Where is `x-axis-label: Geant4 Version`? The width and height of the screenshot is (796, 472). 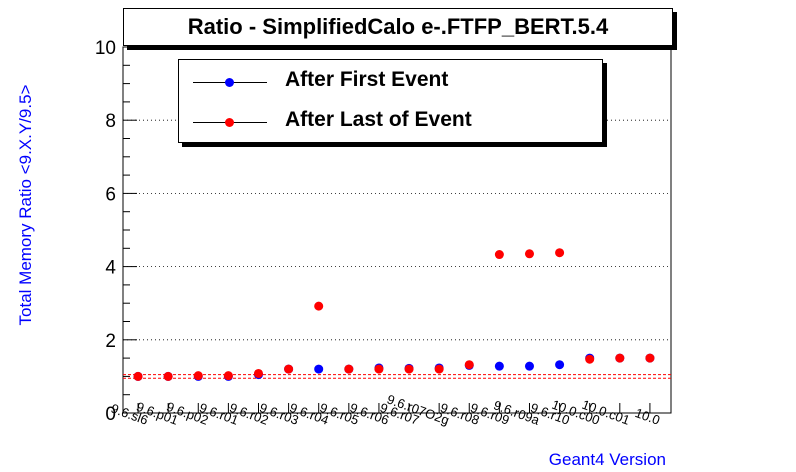
x-axis-label: Geant4 Version is located at coordinates (607, 459).